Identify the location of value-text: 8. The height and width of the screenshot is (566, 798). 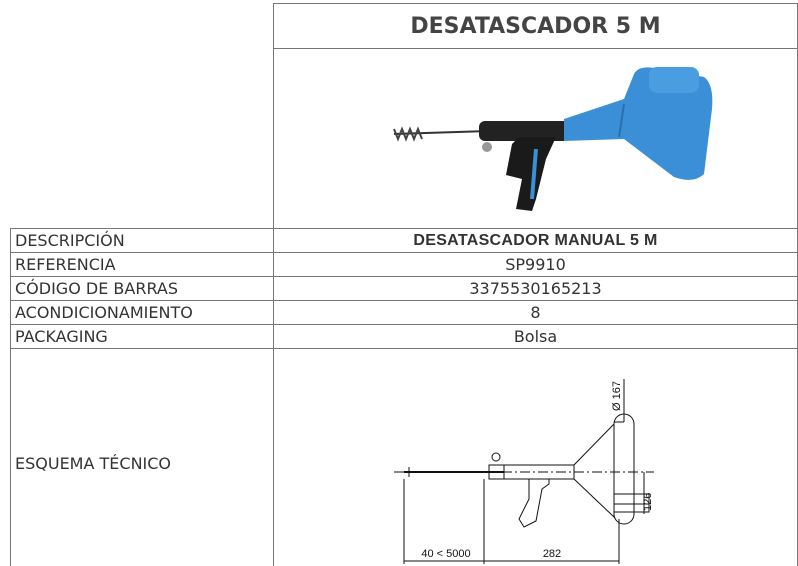
(535, 312).